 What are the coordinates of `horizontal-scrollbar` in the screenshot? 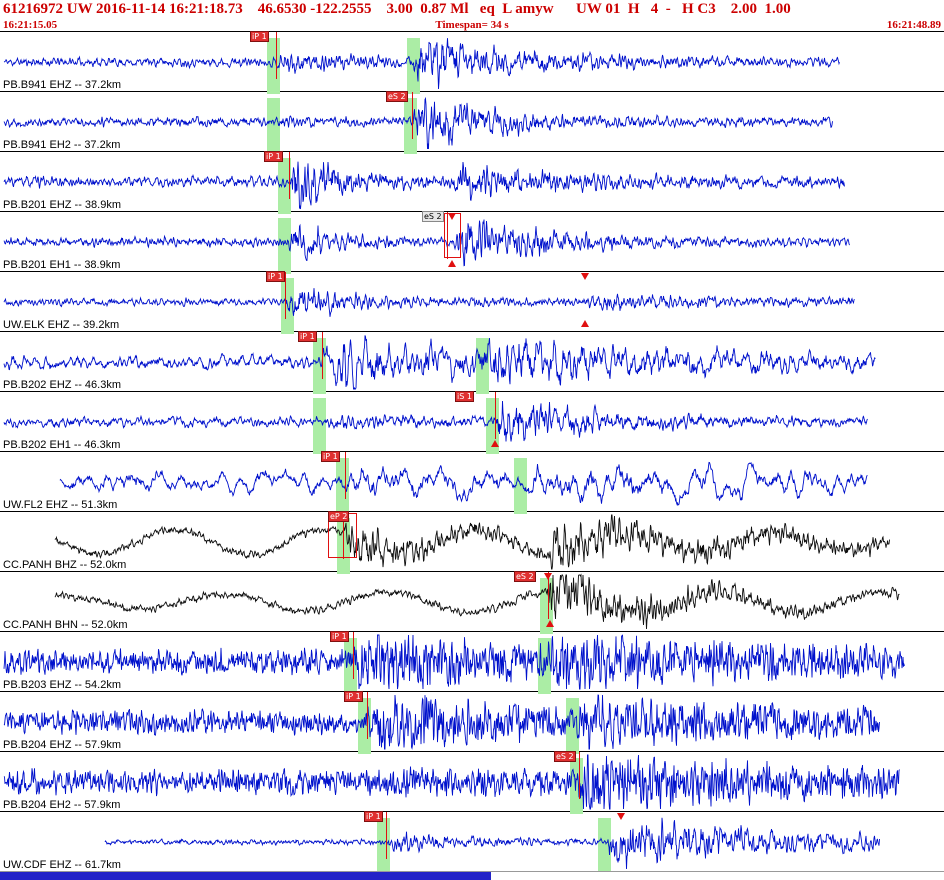 It's located at (472, 875).